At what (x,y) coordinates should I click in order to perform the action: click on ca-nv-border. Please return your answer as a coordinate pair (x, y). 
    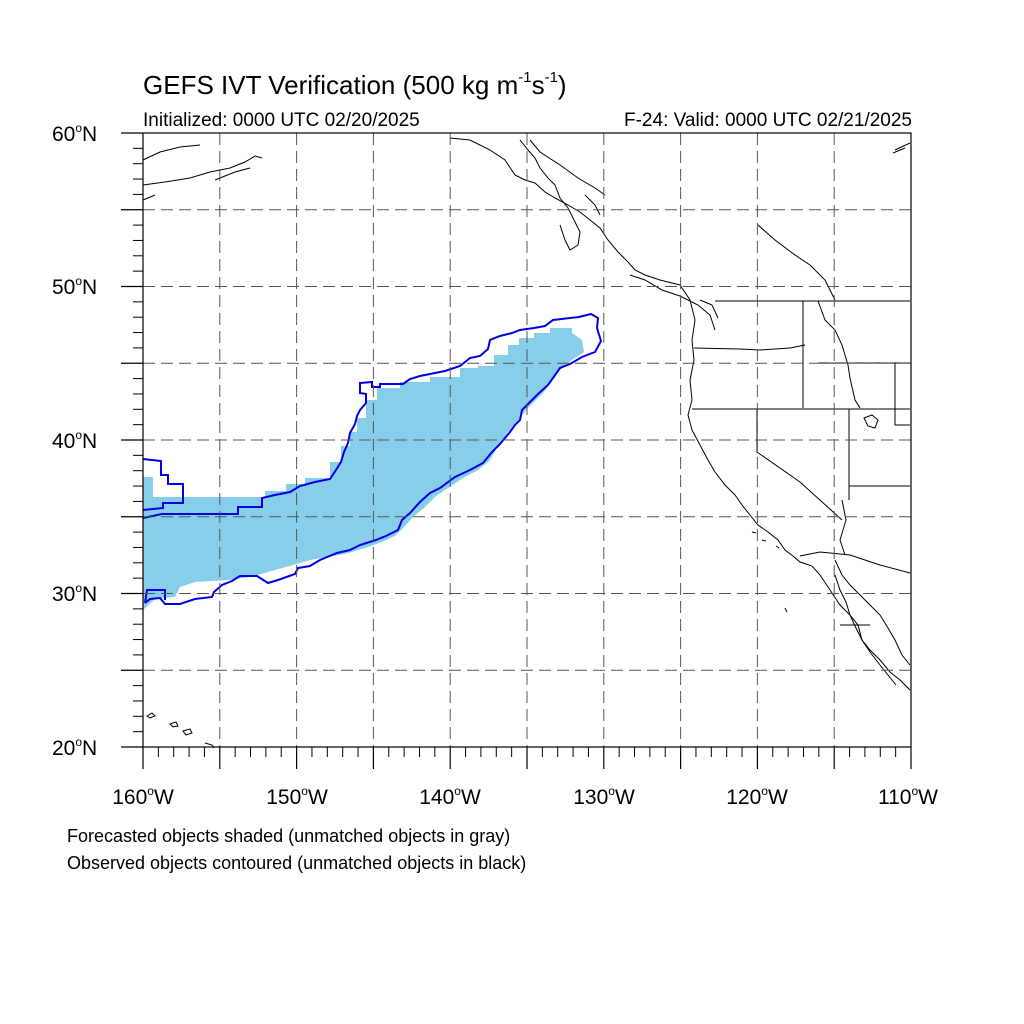
    Looking at the image, I should click on (799, 465).